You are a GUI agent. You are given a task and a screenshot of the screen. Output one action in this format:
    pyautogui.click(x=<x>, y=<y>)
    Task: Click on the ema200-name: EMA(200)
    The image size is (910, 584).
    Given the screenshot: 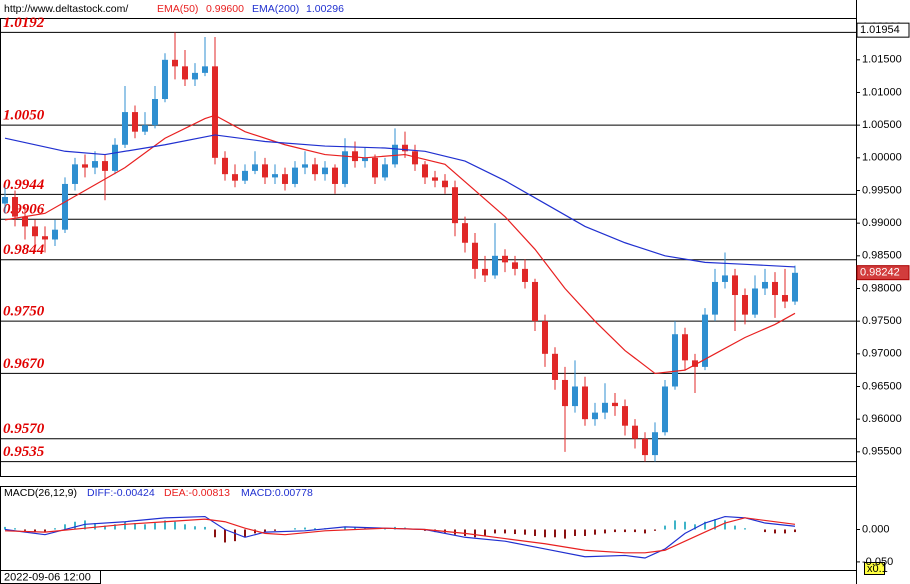 What is the action you would take?
    pyautogui.click(x=275, y=9)
    